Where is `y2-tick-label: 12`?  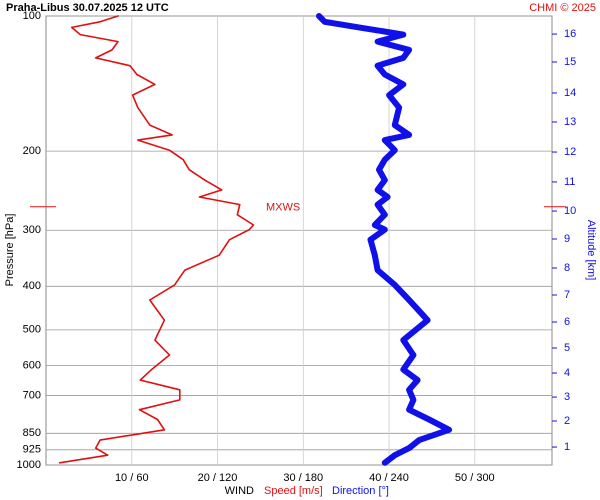 y2-tick-label: 12 is located at coordinates (570, 152).